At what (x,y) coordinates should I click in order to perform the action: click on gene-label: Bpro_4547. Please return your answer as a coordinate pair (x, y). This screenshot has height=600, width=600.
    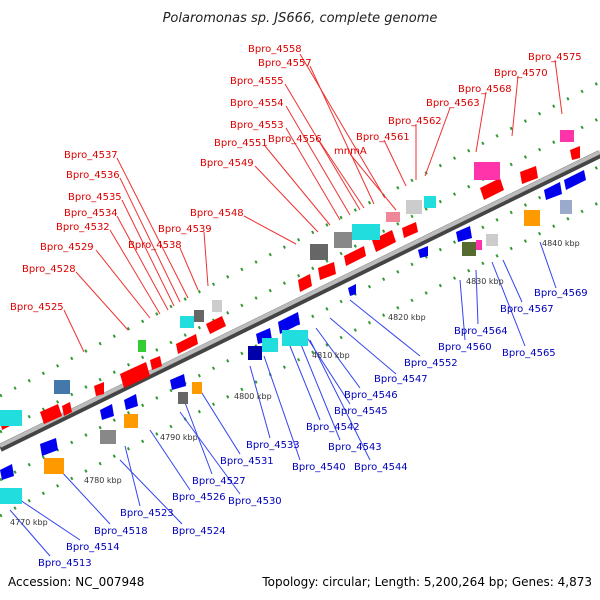
    Looking at the image, I should click on (401, 379).